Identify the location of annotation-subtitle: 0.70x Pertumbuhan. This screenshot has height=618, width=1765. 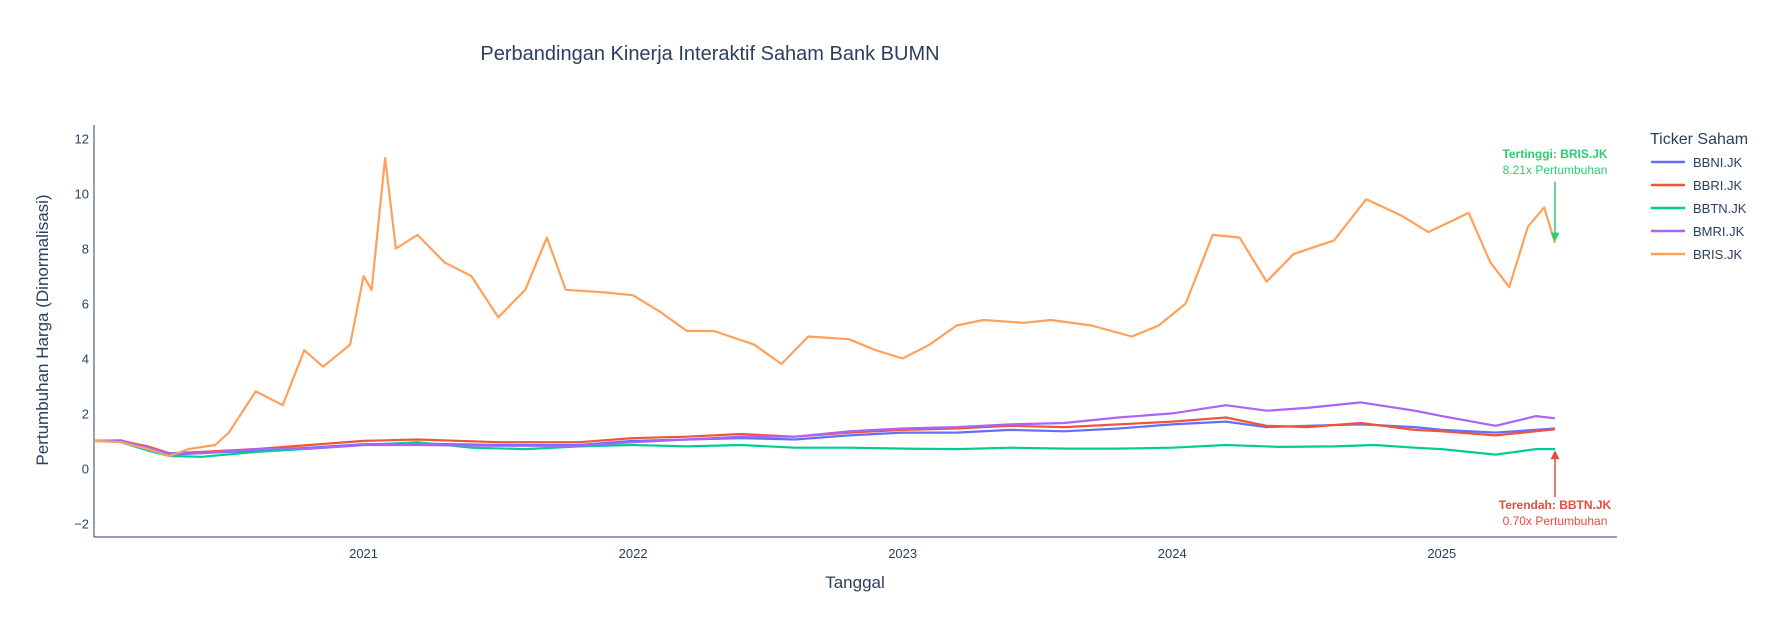
(1555, 521).